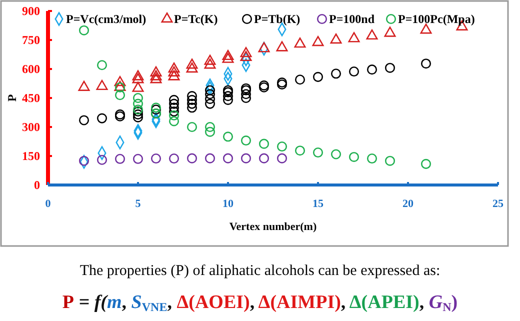 This screenshot has width=520, height=321. Describe the element at coordinates (31, 156) in the screenshot. I see `y-tick-label: 150` at that location.